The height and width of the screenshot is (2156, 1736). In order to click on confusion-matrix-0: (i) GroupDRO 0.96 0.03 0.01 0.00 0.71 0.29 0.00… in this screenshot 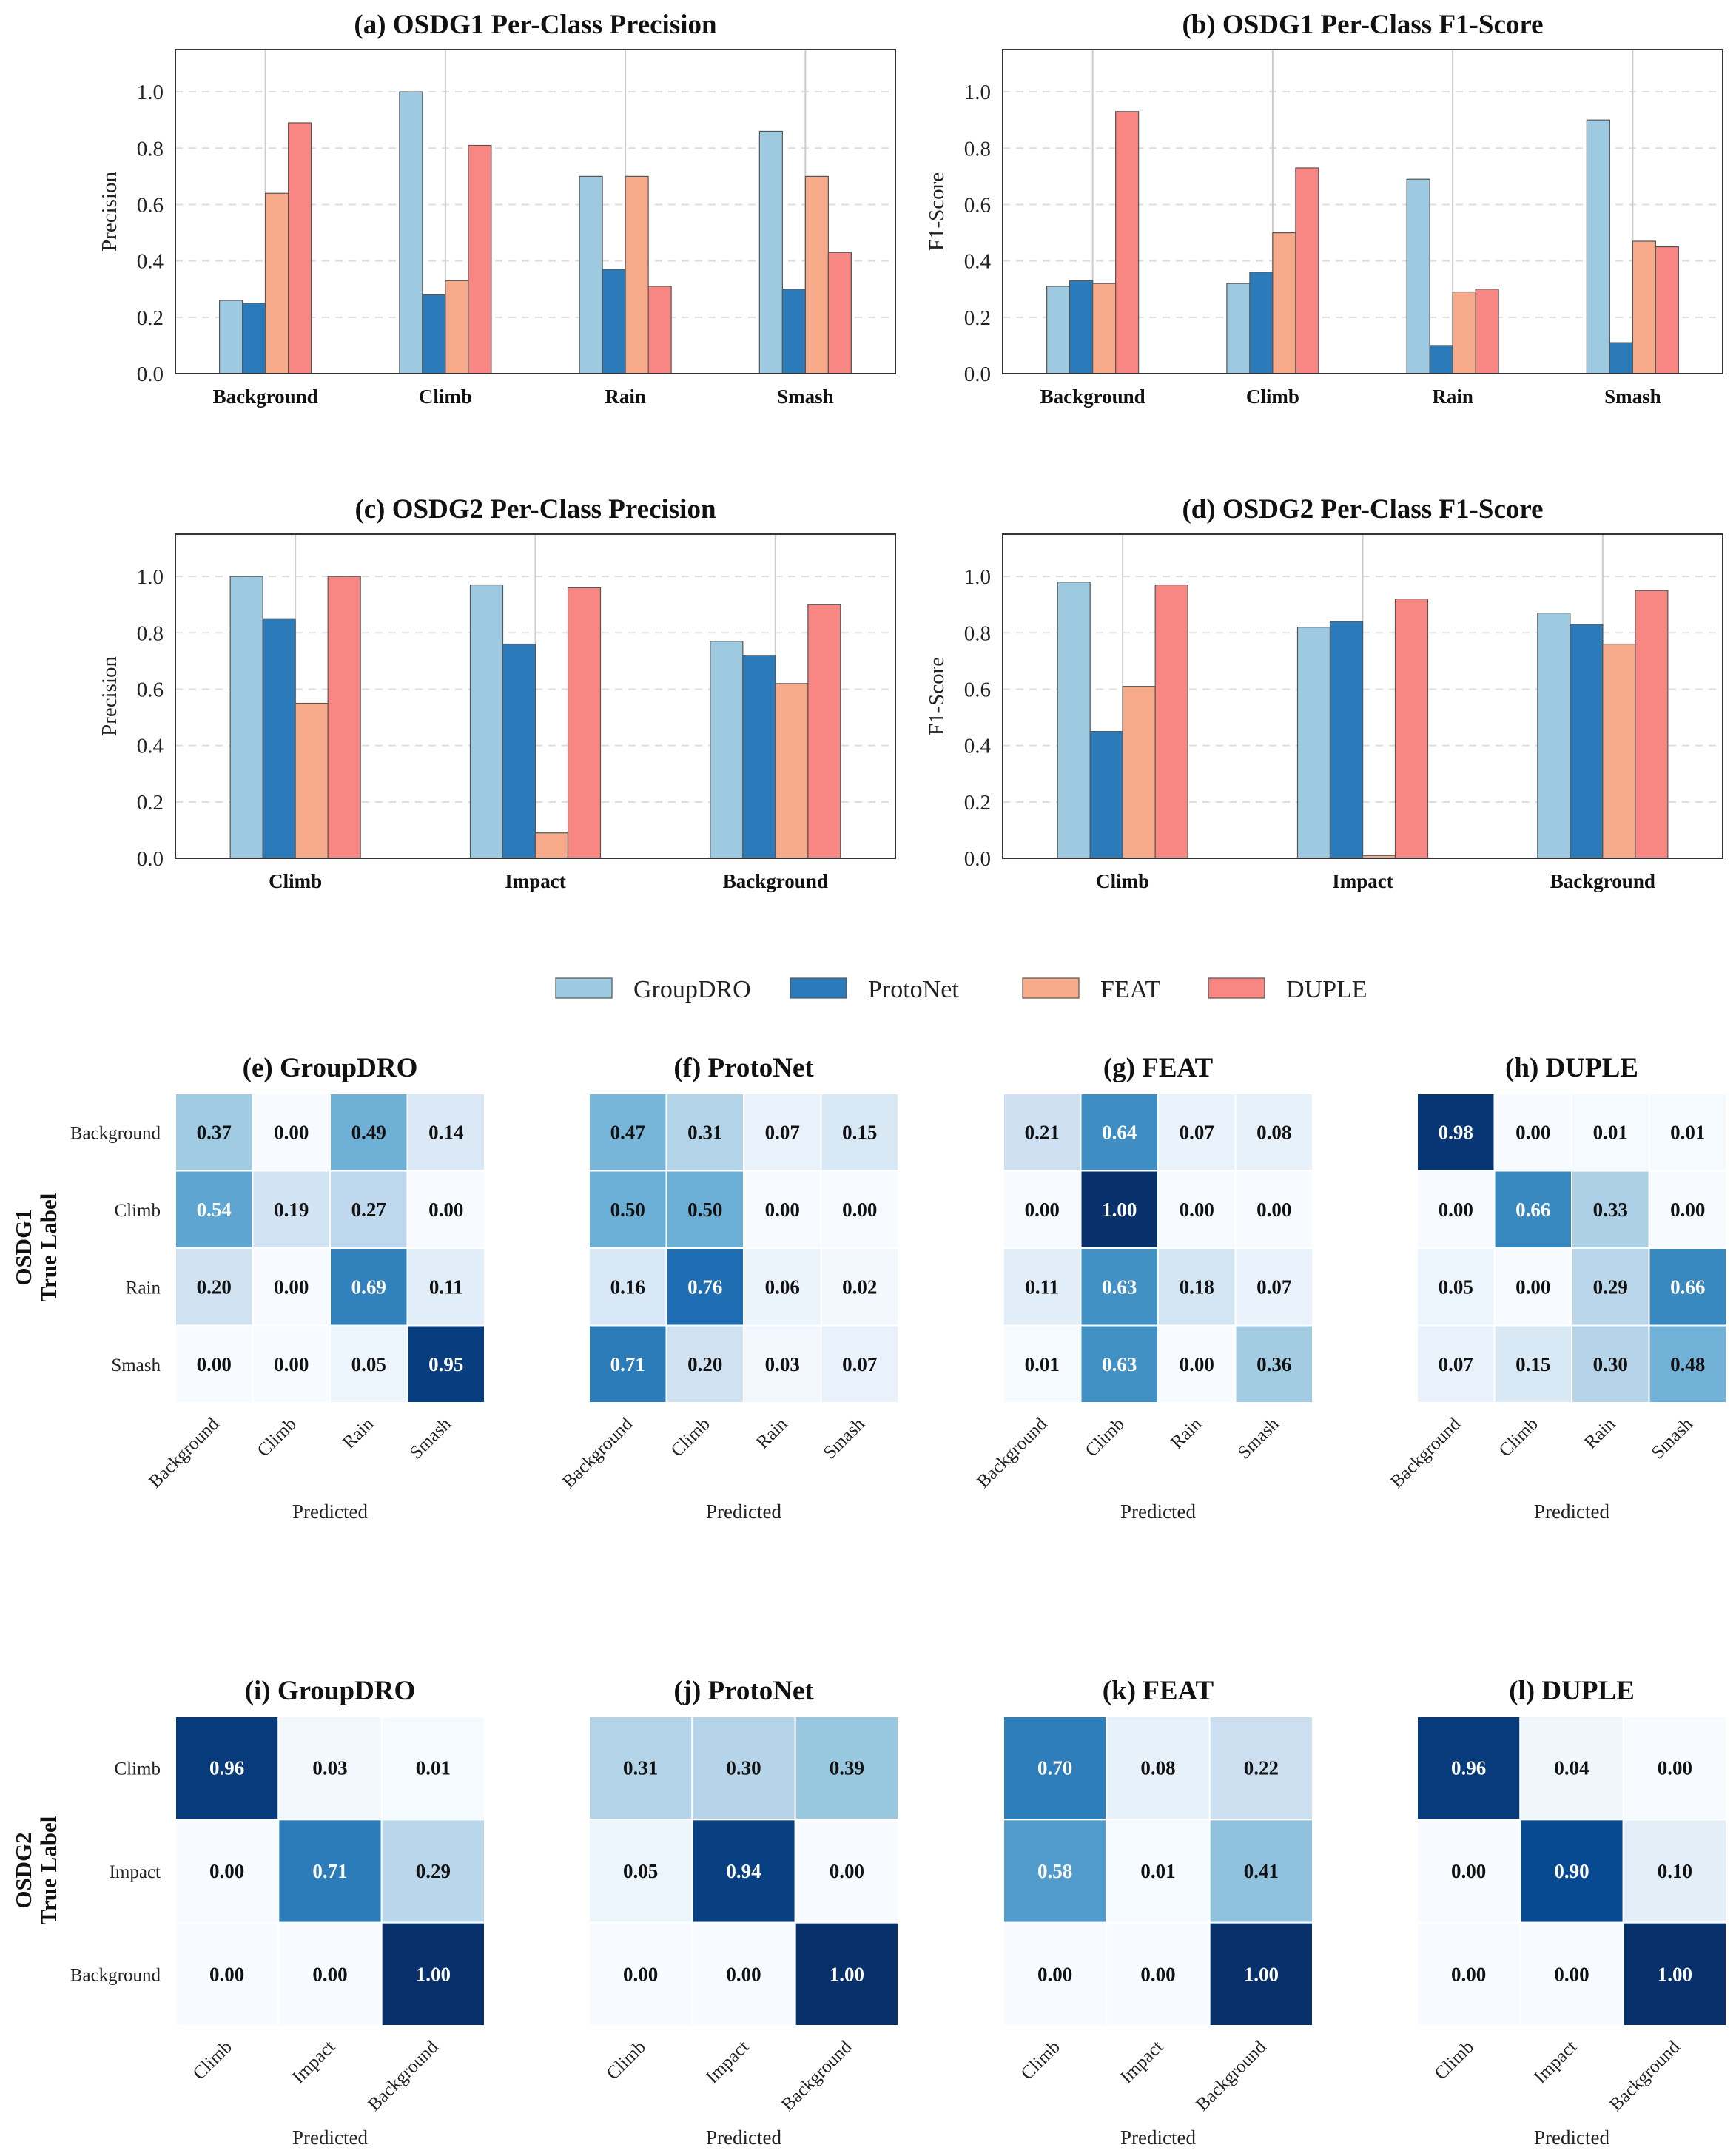, I will do `click(278, 1913)`.